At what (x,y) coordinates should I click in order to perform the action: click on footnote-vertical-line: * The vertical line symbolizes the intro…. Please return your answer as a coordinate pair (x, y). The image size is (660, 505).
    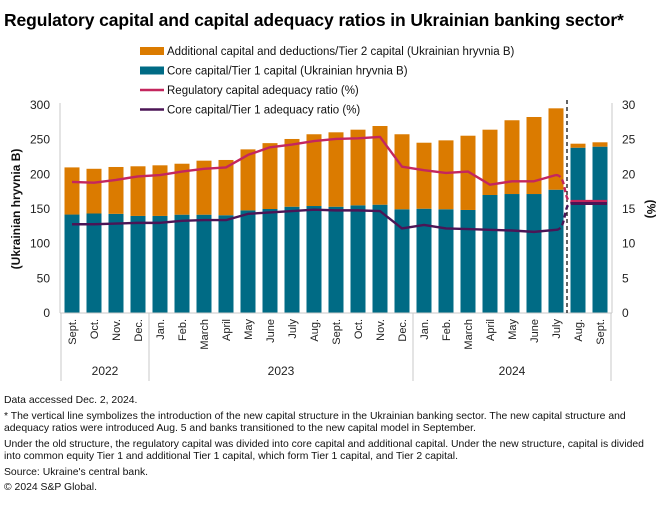
    Looking at the image, I should click on (315, 422).